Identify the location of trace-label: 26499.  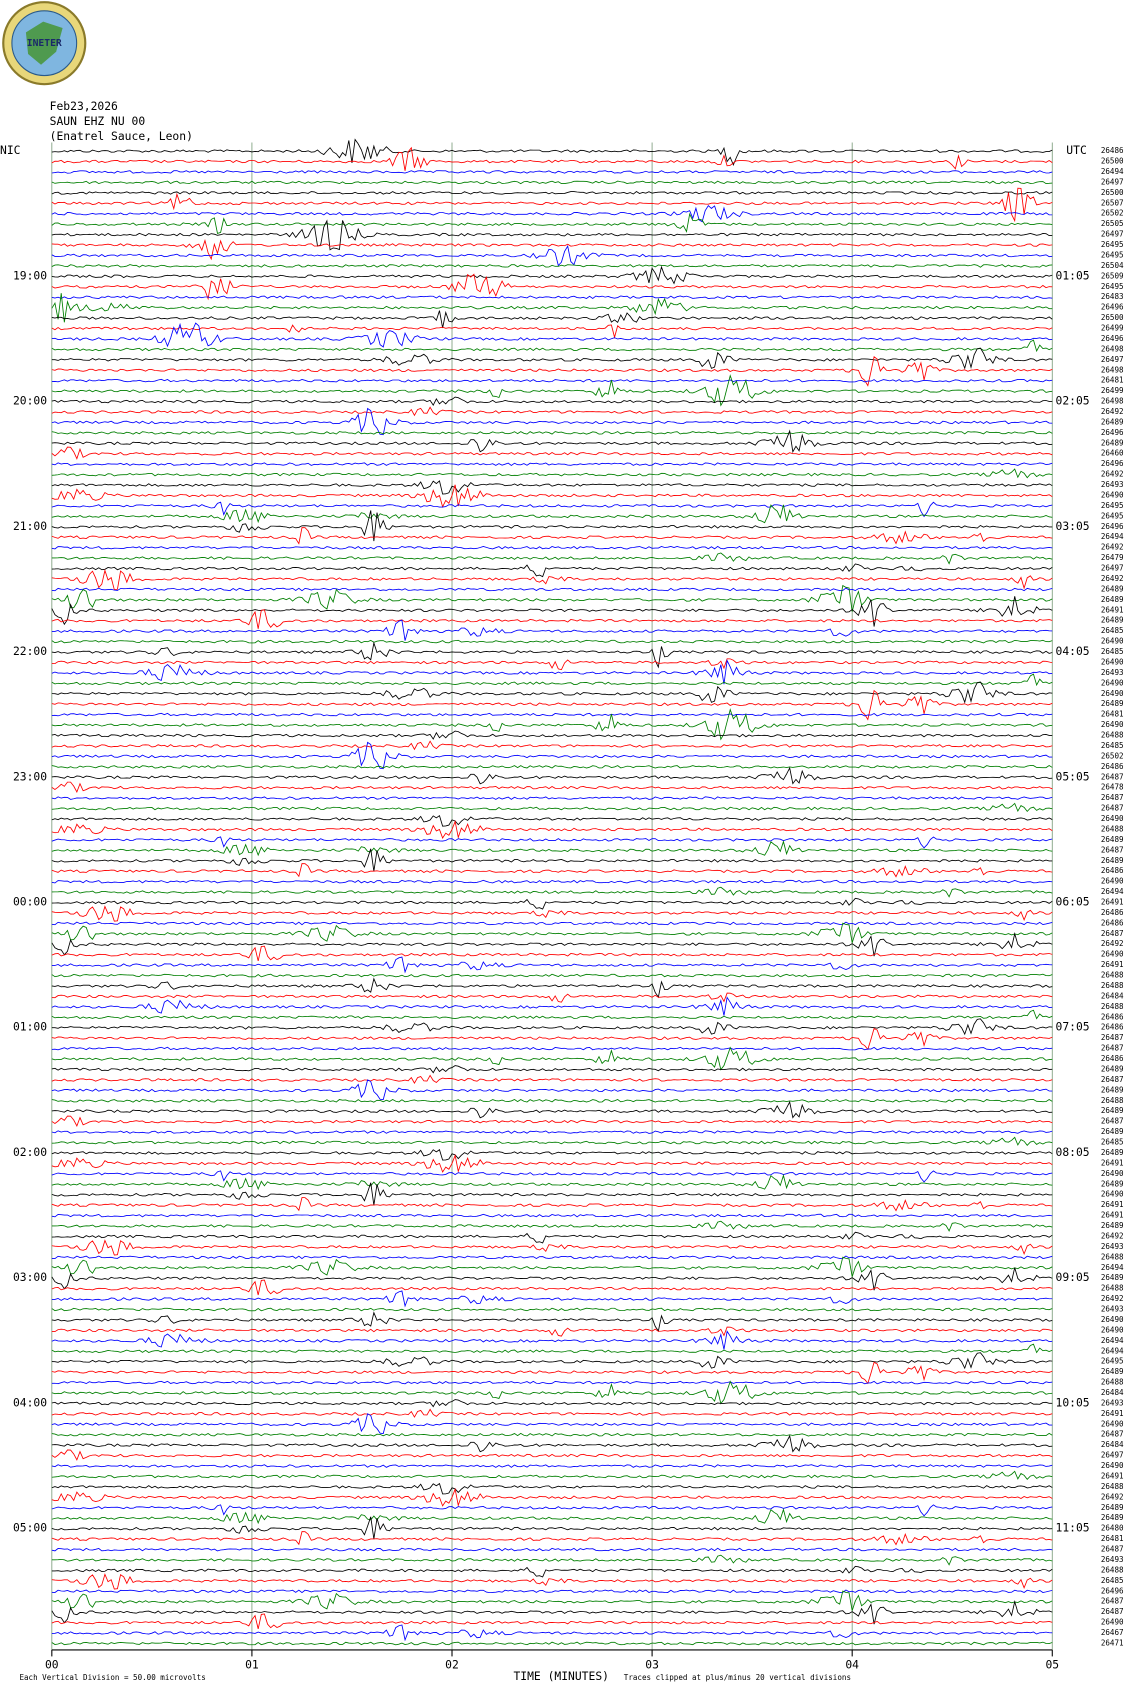
(1112, 328).